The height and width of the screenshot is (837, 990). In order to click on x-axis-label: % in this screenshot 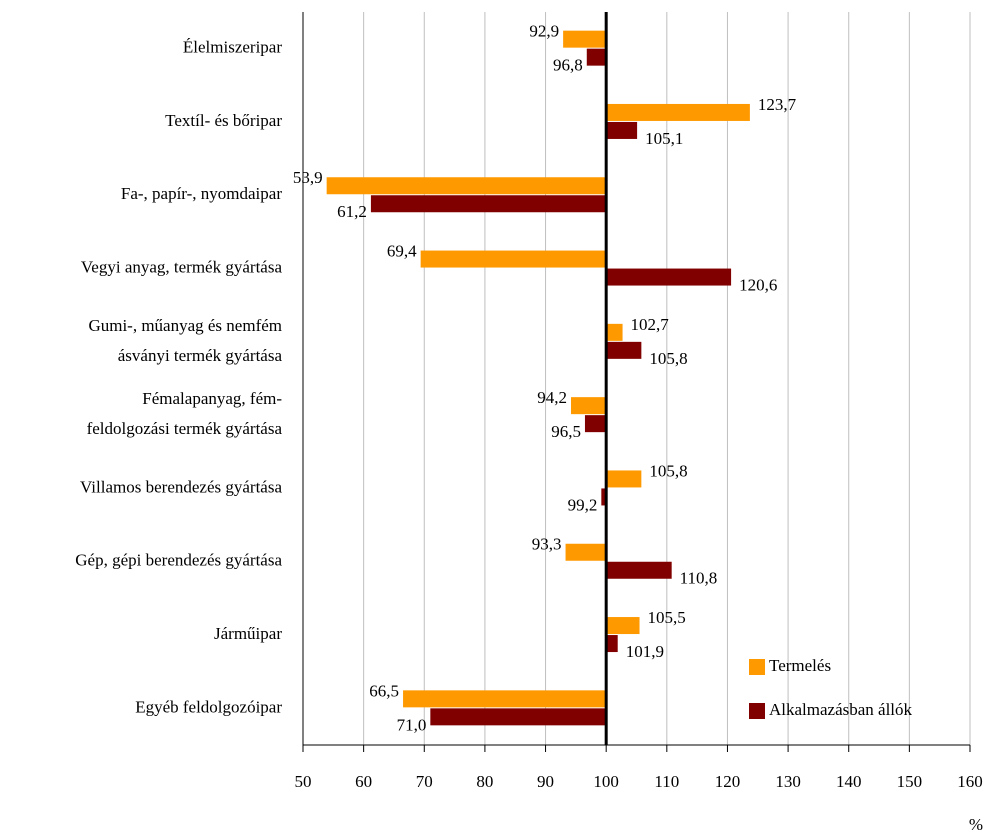, I will do `click(976, 824)`.